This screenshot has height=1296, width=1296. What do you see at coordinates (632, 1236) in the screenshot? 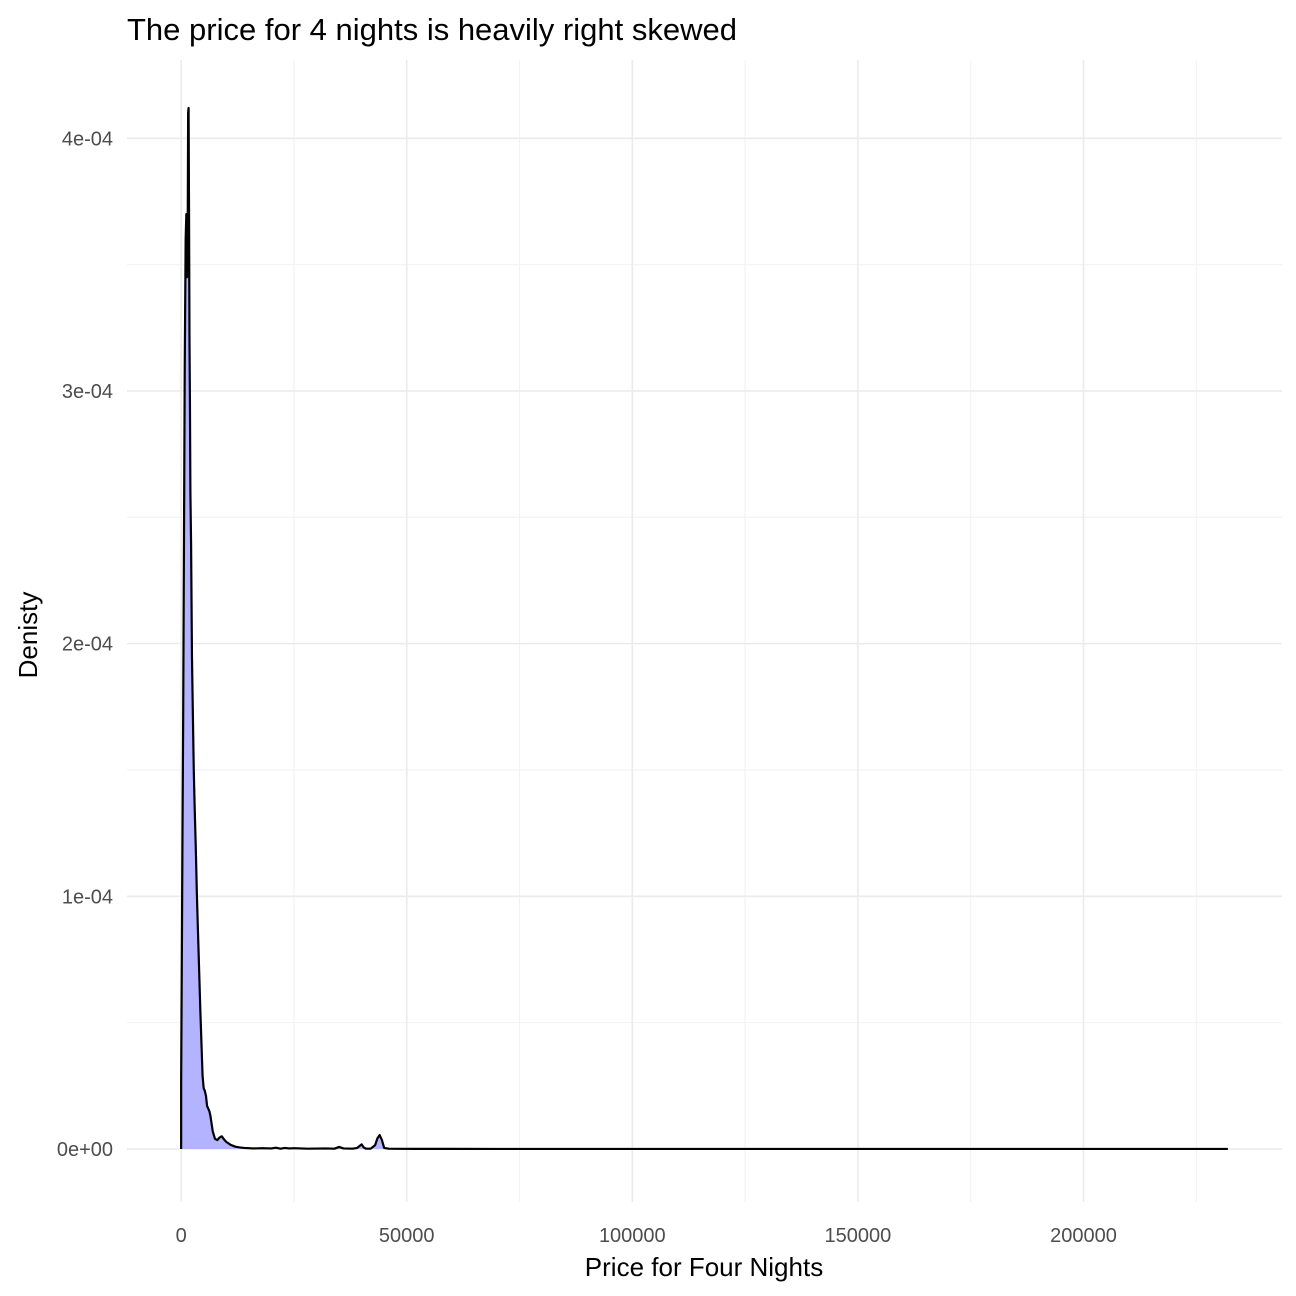
I see `x-tick-label: 100000` at bounding box center [632, 1236].